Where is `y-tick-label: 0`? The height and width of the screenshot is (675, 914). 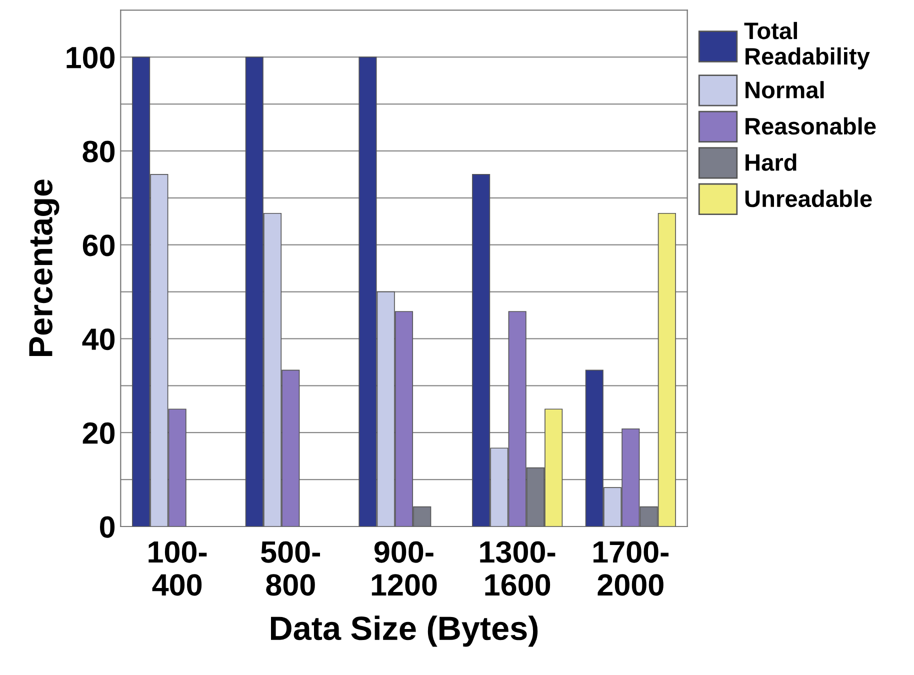 y-tick-label: 0 is located at coordinates (107, 527).